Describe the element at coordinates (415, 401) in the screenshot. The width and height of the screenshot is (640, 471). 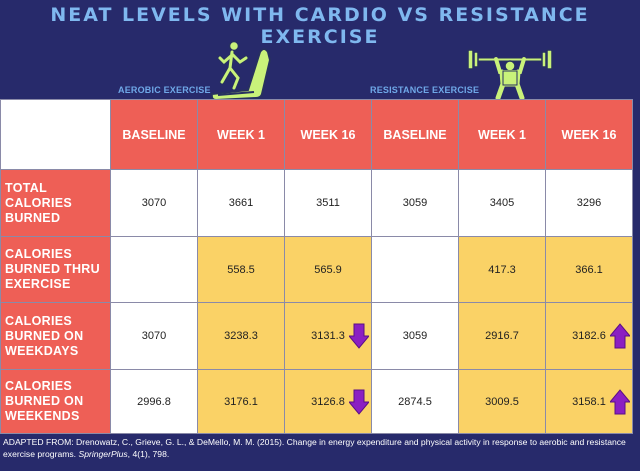
I see `data-cell: 2874.5` at that location.